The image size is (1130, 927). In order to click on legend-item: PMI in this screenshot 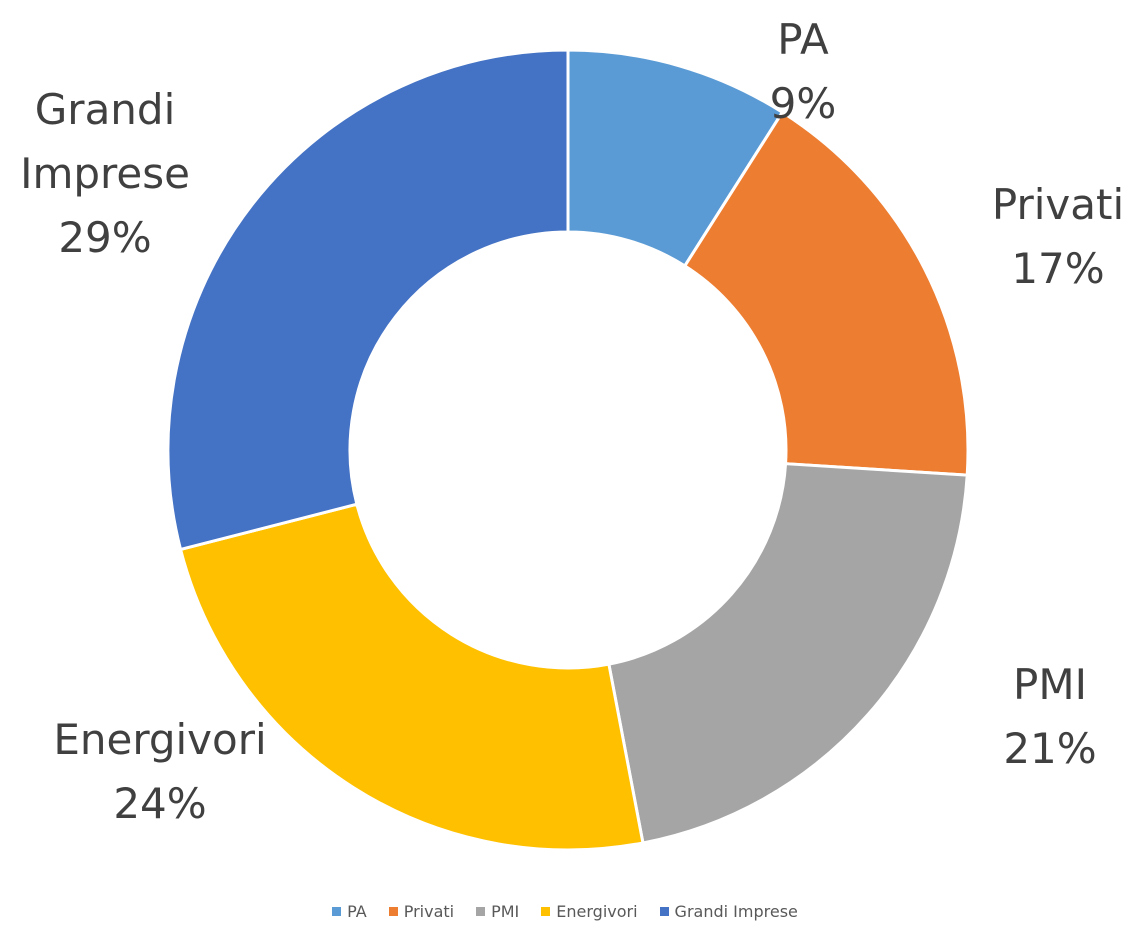, I will do `click(497, 911)`.